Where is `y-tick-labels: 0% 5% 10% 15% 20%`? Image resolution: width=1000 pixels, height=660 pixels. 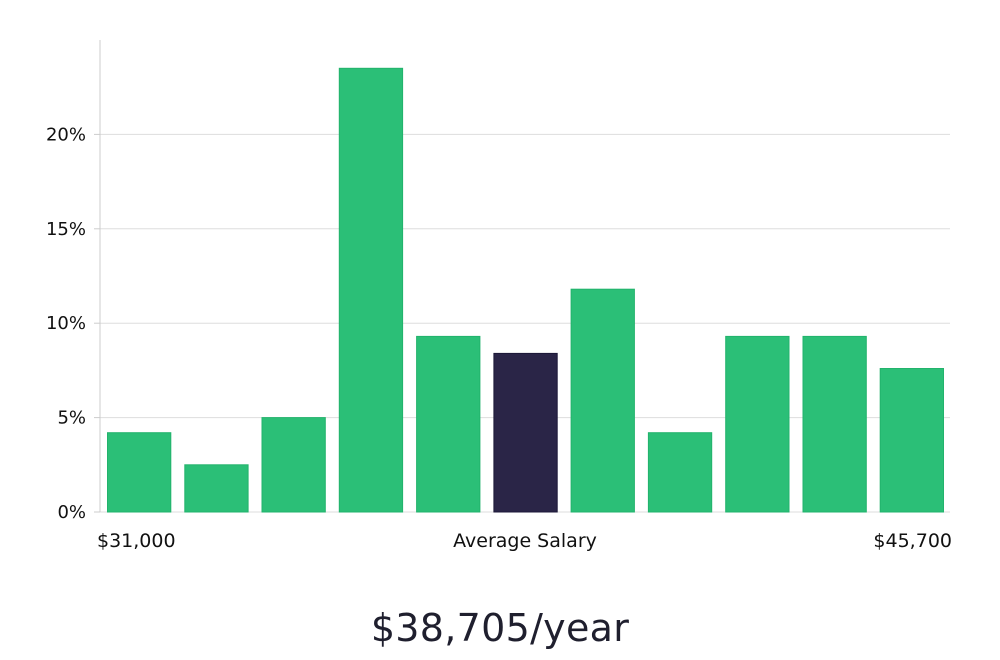 y-tick-labels: 0% 5% 10% 15% 20% is located at coordinates (73, 323).